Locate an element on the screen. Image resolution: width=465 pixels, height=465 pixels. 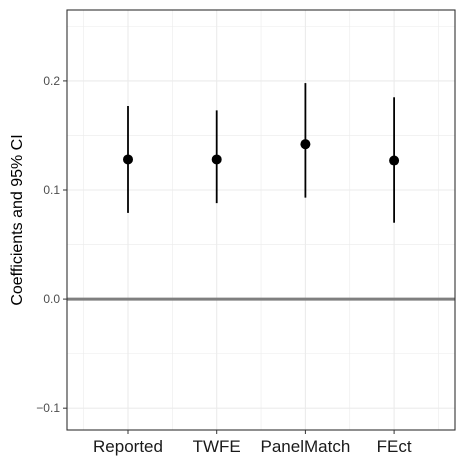
x-tick-label-fect: FEct is located at coordinates (394, 446).